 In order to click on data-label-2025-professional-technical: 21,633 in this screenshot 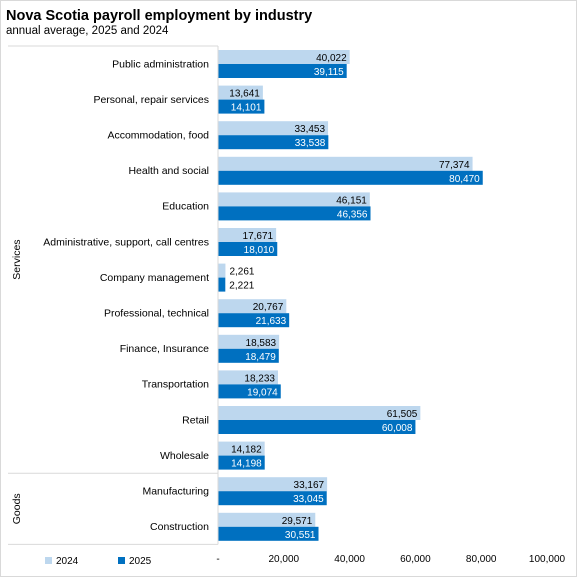, I will do `click(271, 321)`.